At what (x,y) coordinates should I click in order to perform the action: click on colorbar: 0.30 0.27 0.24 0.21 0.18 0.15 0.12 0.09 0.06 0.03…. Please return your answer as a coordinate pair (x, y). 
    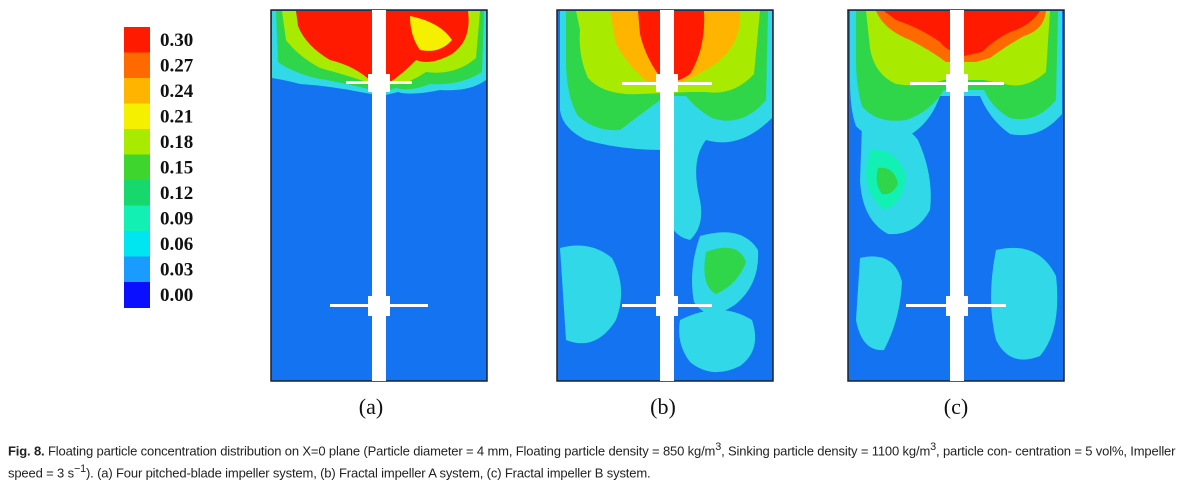
    Looking at the image, I should click on (159, 167).